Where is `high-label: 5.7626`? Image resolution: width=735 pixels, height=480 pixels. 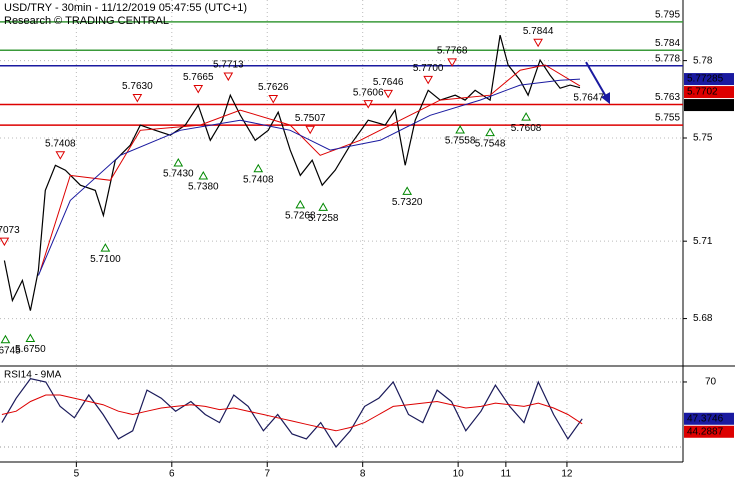
high-label: 5.7626 is located at coordinates (273, 87).